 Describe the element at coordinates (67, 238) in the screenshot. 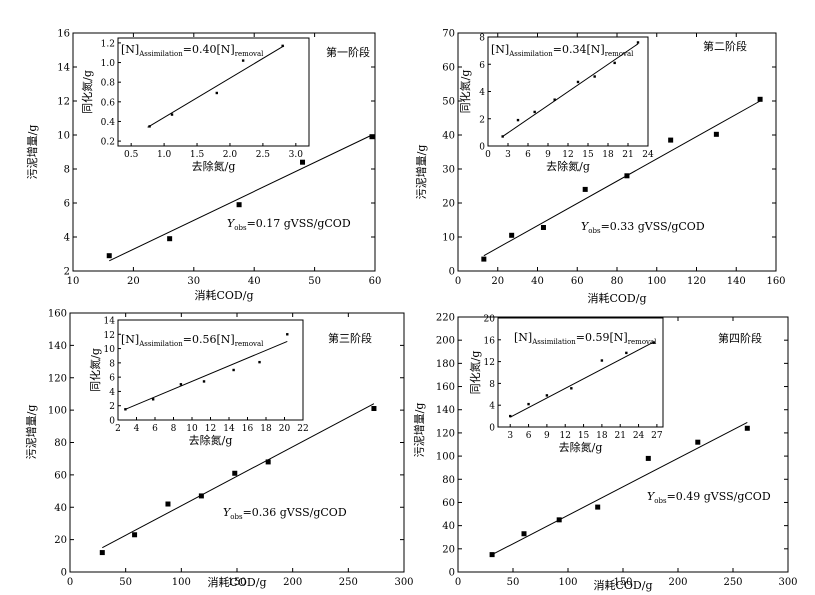

I see `y-tick-label: 4` at that location.